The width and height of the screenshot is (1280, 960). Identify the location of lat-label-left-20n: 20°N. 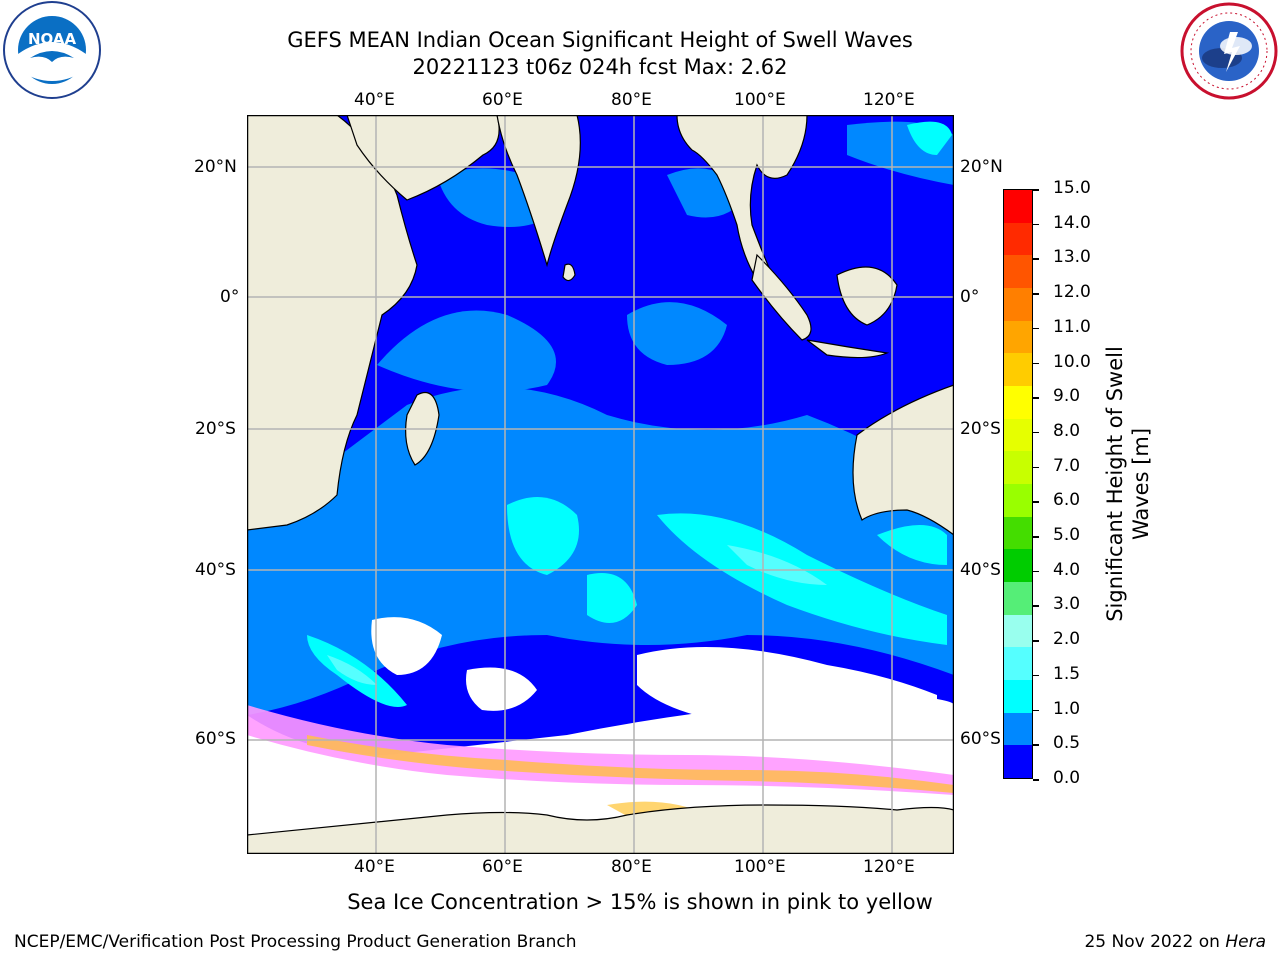
(215, 167).